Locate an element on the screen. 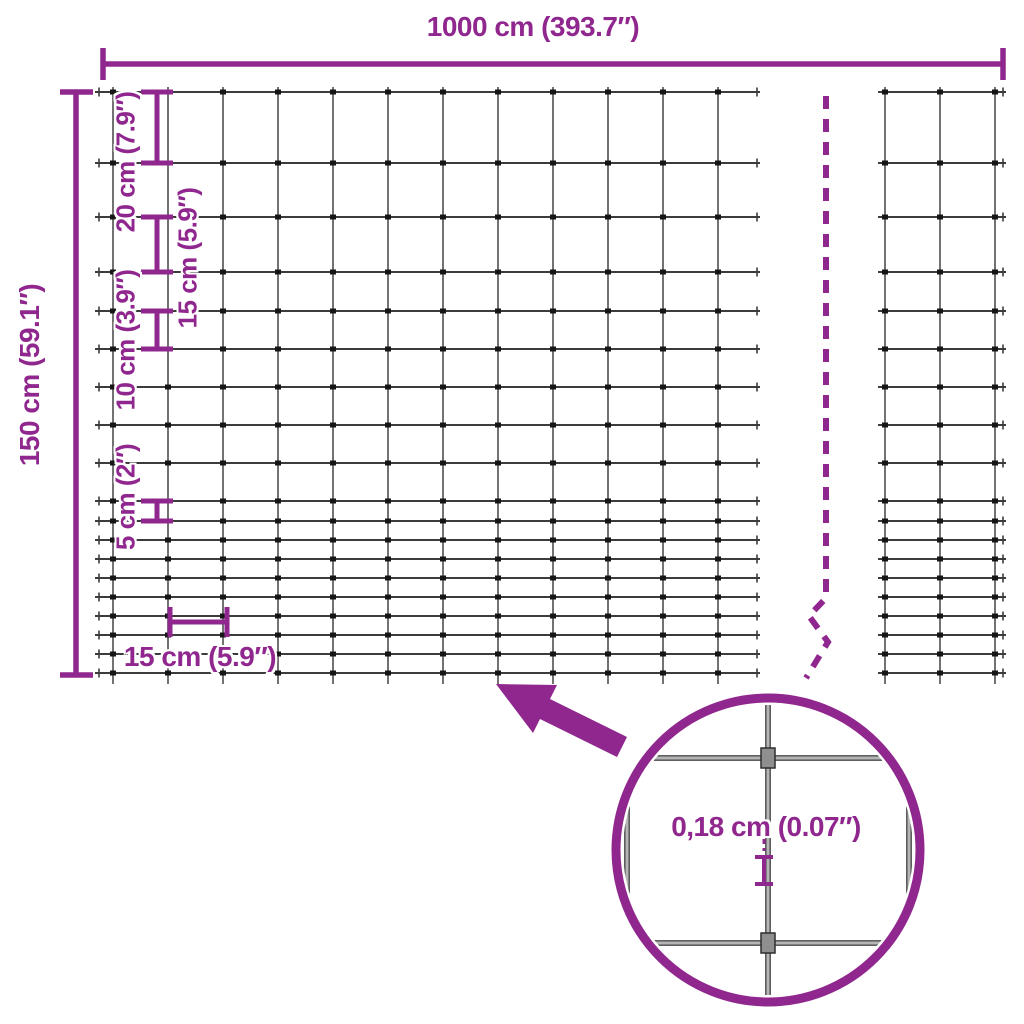  total-width-label: 1000 cm (393.7″) is located at coordinates (533, 26).